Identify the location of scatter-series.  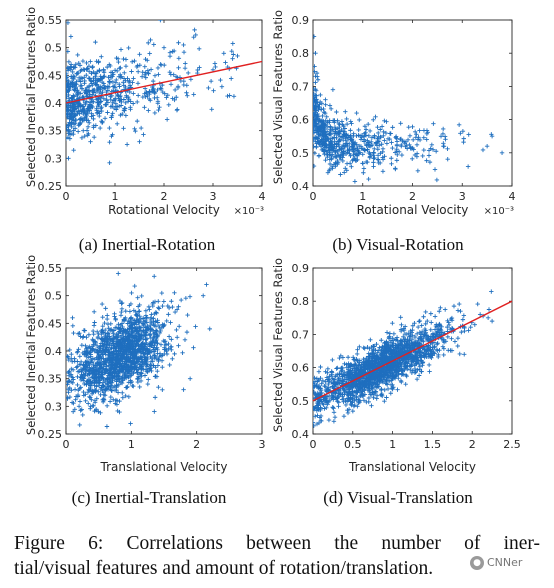
(404, 359).